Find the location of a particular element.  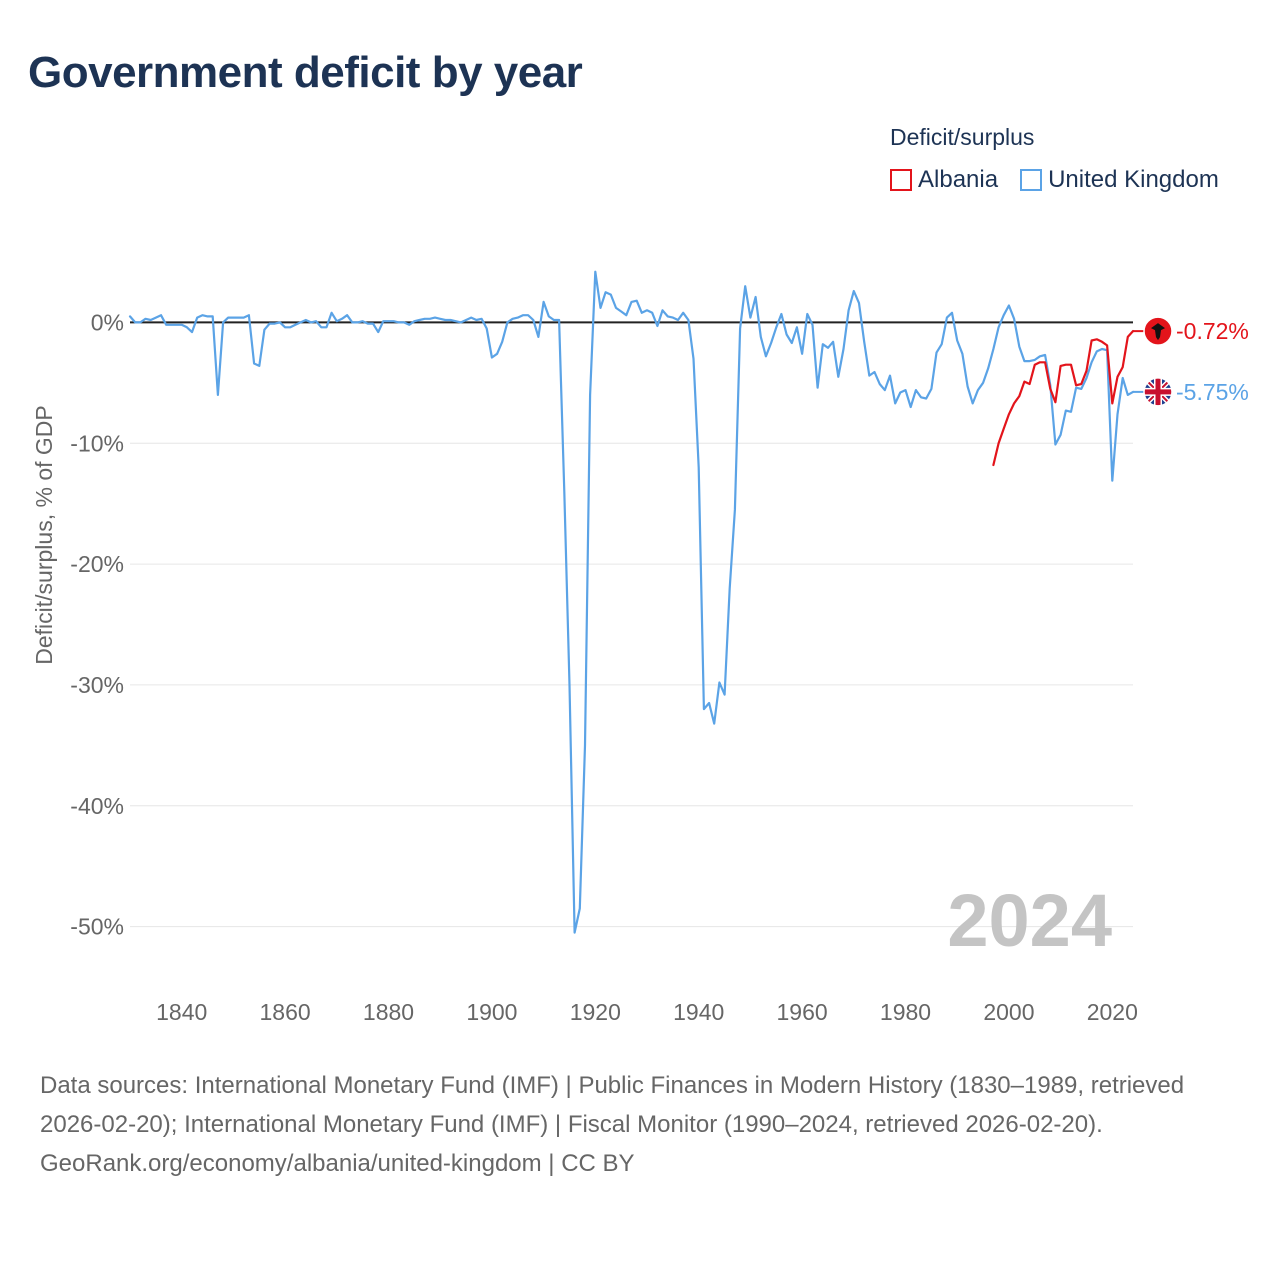

legend-item-albania: Albania is located at coordinates (944, 180).